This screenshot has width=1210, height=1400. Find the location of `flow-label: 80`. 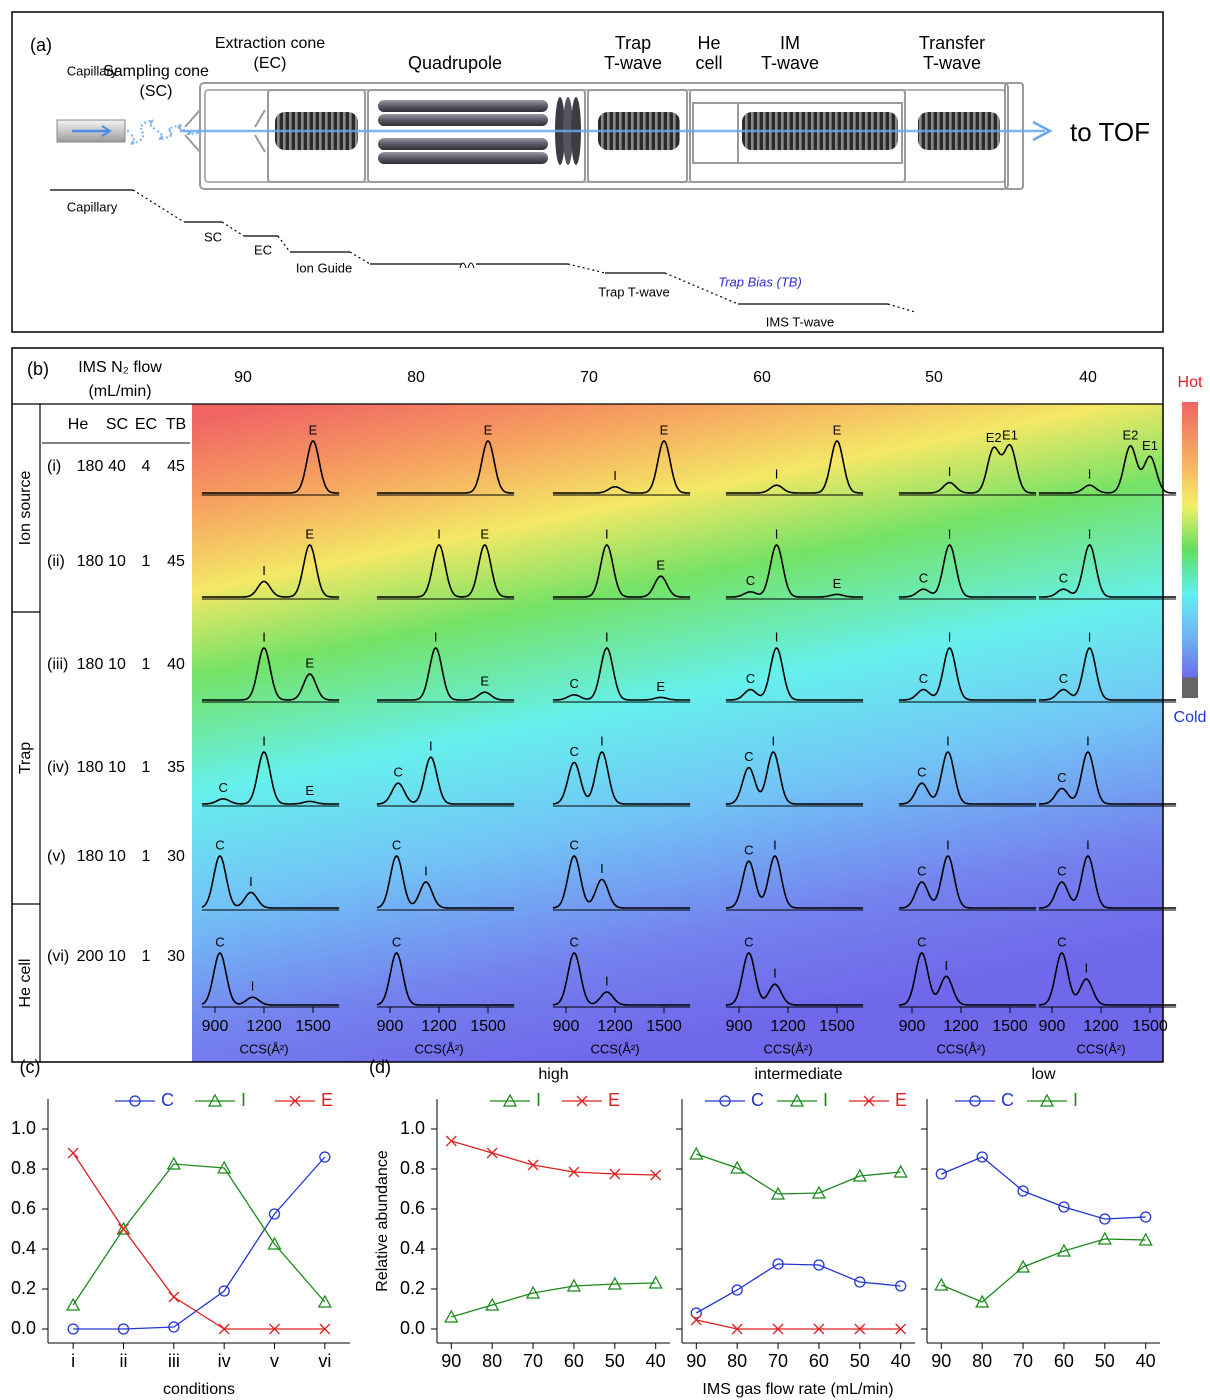

flow-label: 80 is located at coordinates (416, 377).